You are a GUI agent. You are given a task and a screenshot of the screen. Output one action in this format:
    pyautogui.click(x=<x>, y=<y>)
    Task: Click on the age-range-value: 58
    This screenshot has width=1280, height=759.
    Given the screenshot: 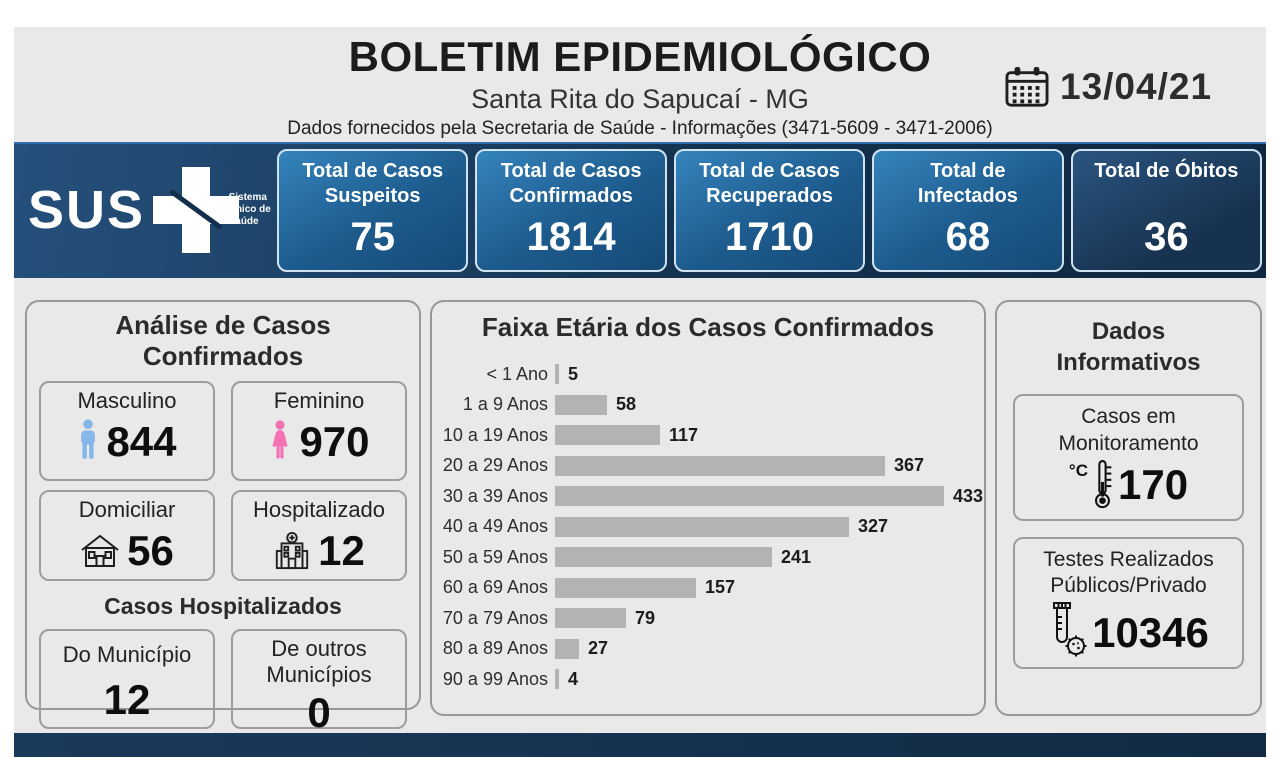 What is the action you would take?
    pyautogui.click(x=626, y=404)
    